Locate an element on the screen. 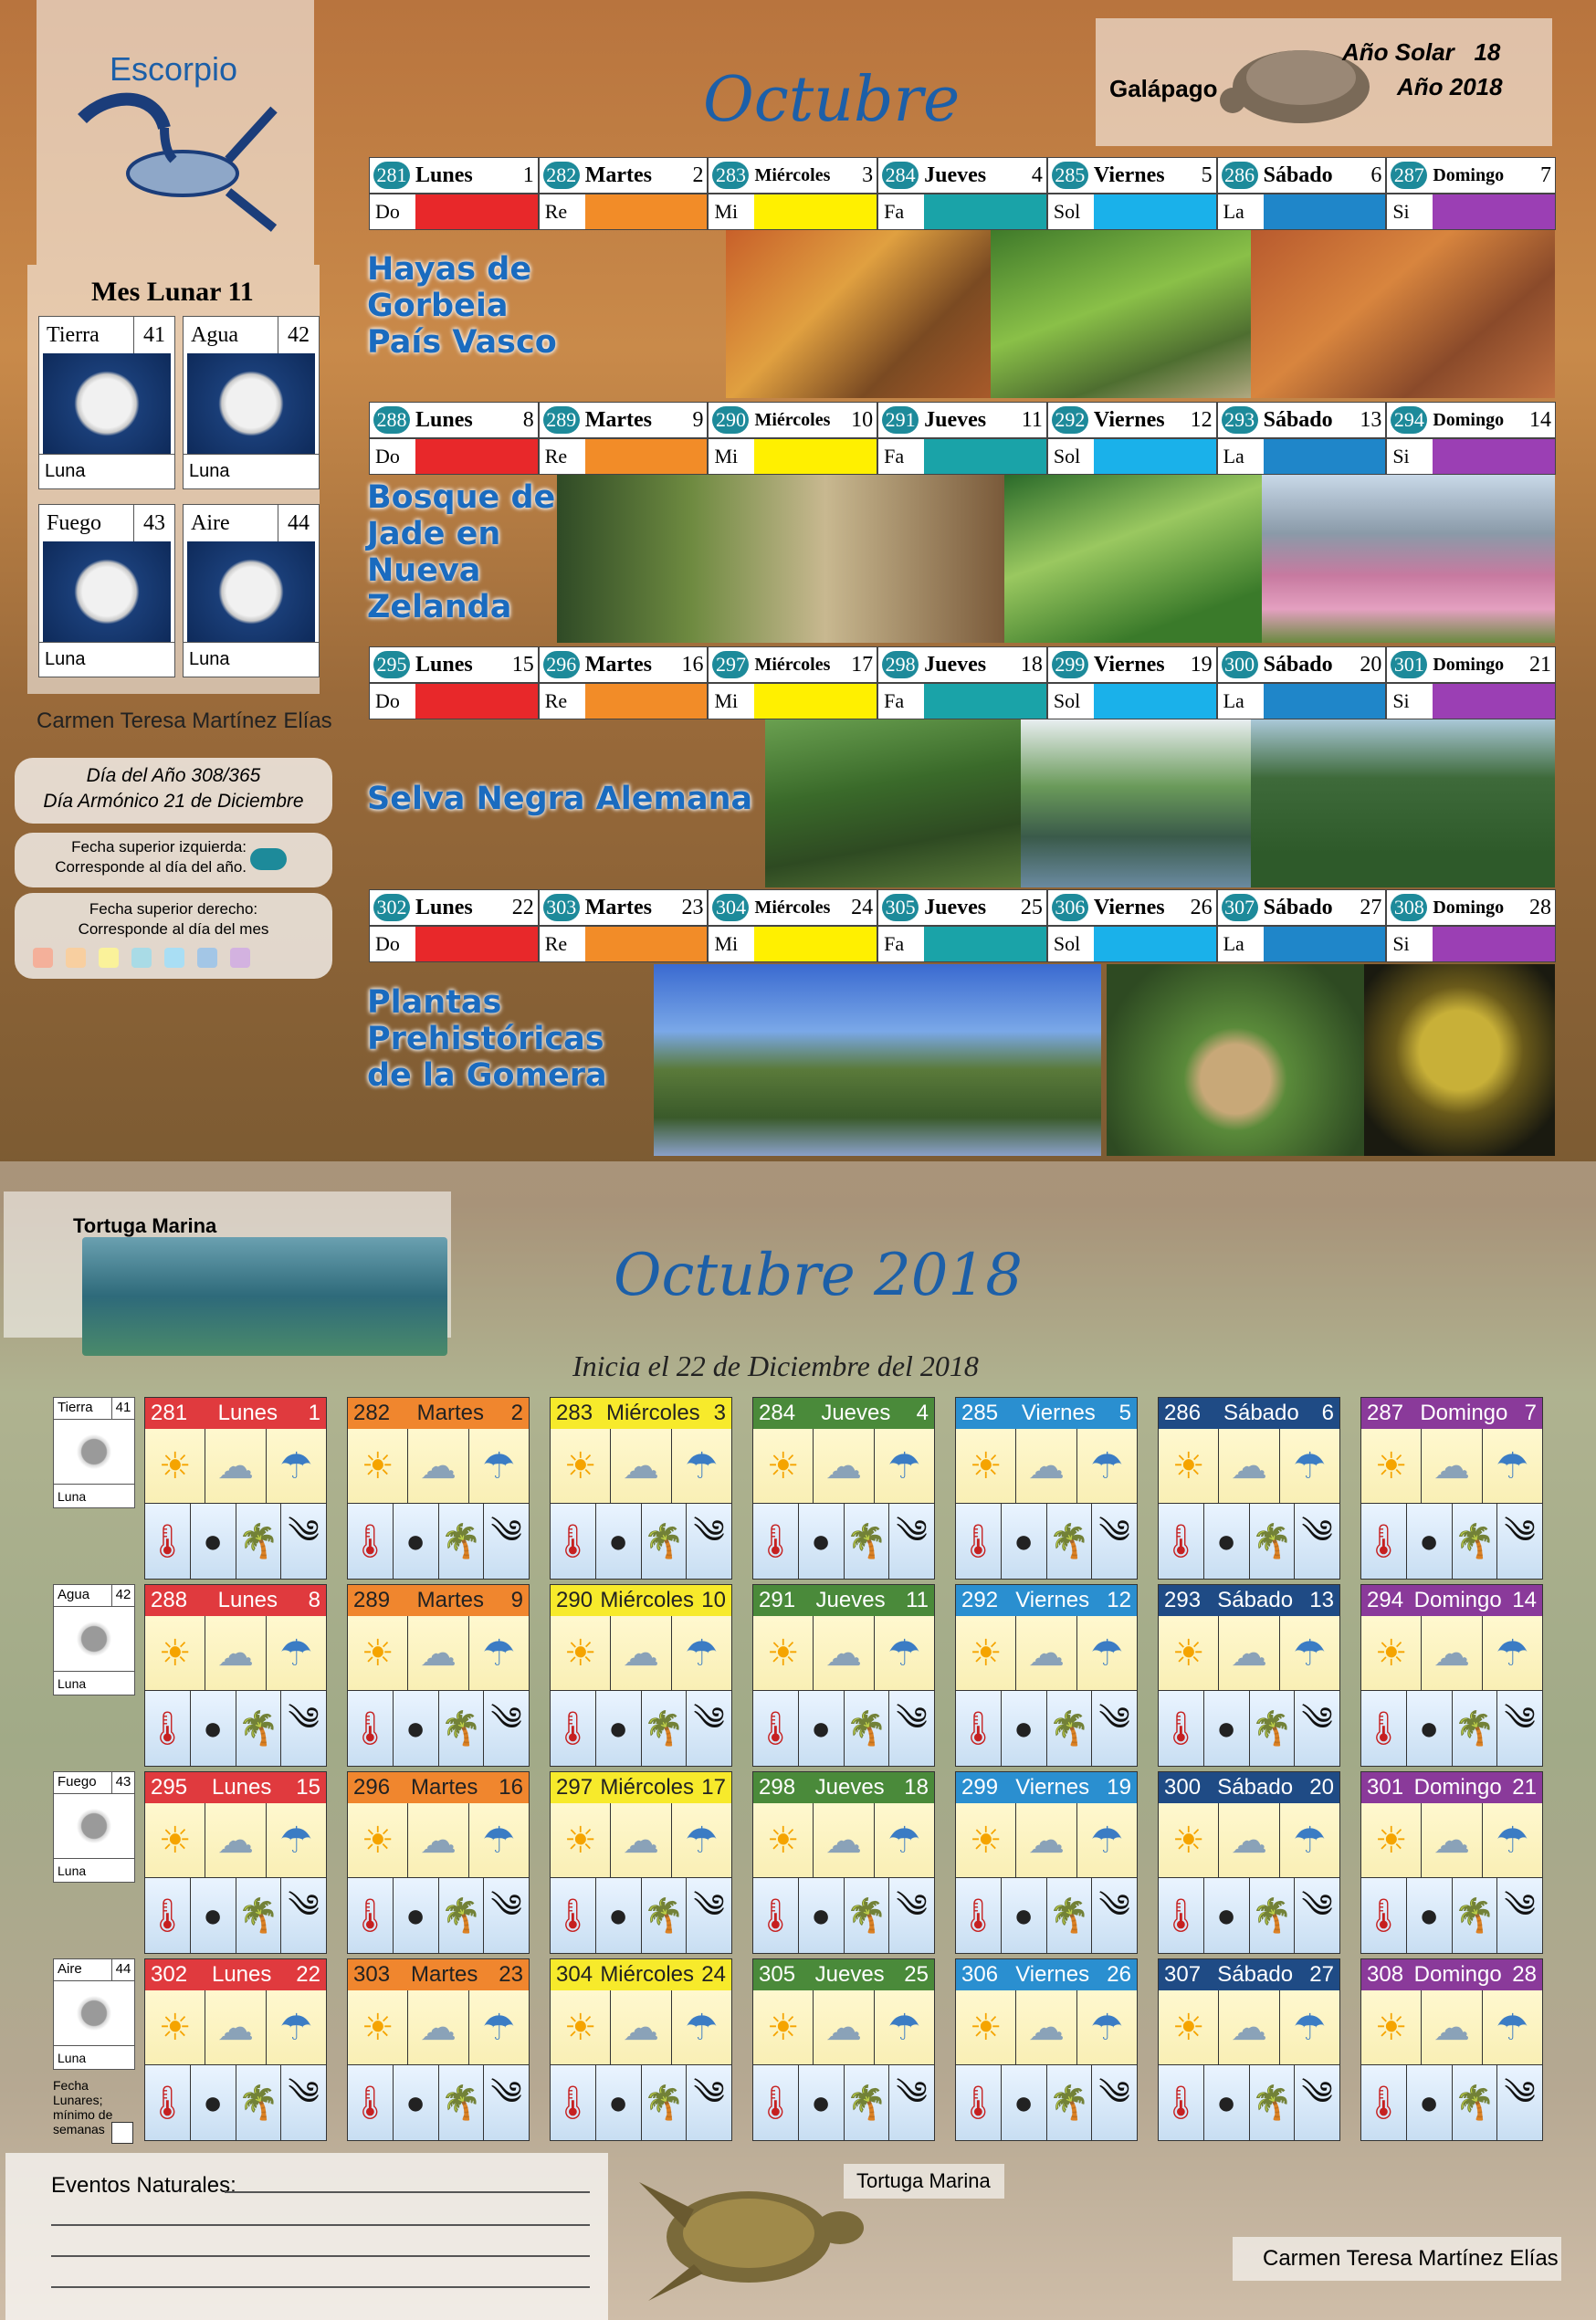 This screenshot has height=2320, width=1596. day-cell: 290 Miércoles 10 is located at coordinates (793, 420).